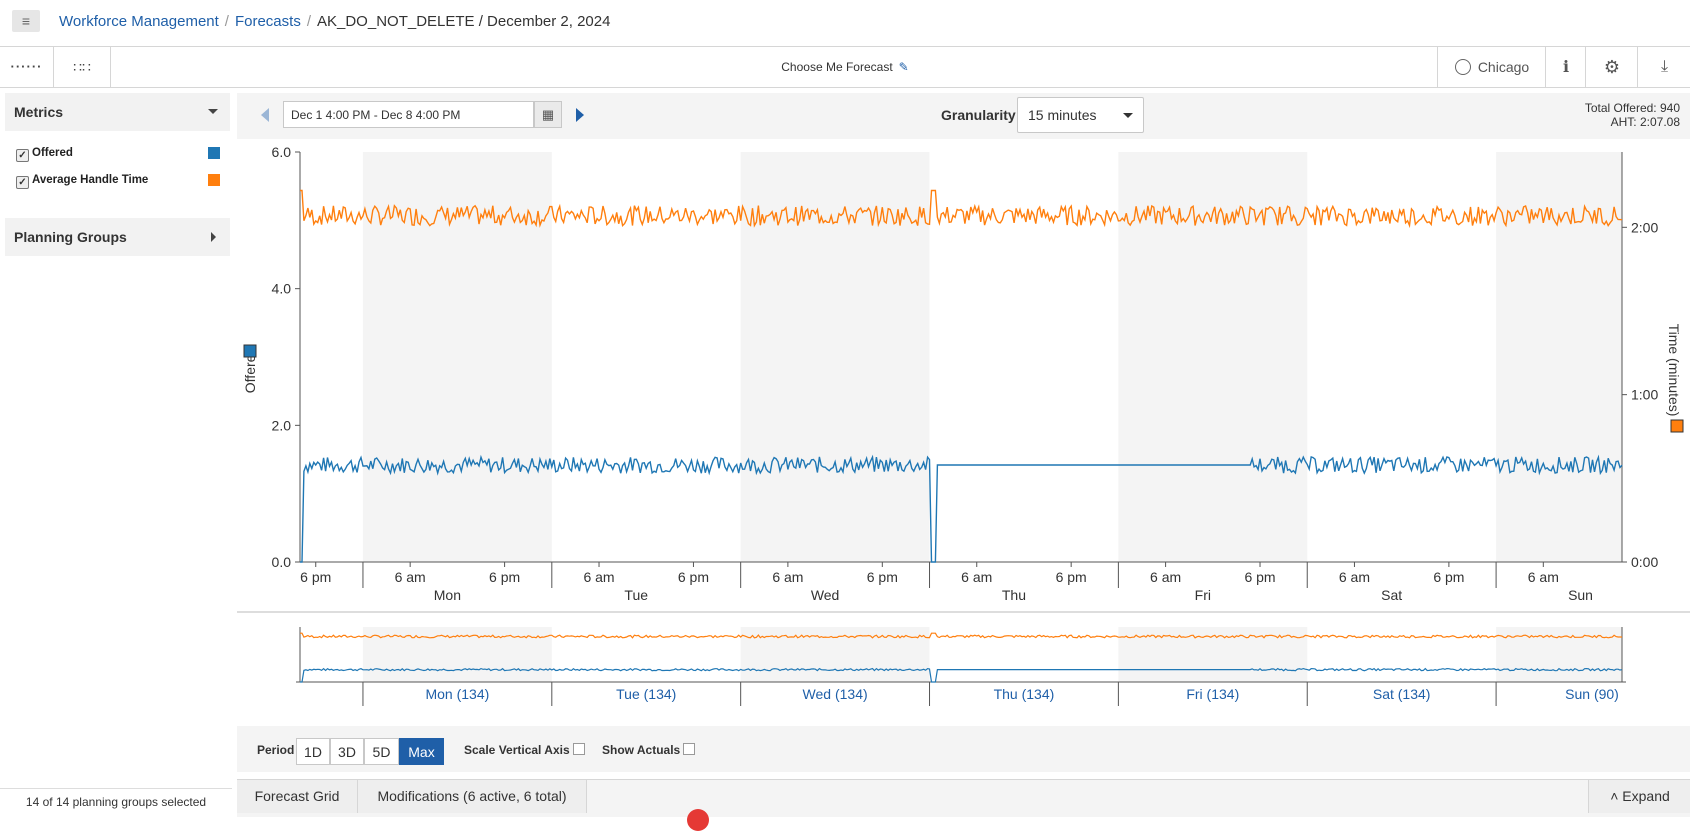 The image size is (1690, 831). I want to click on download-icon: ⤓, so click(1663, 67).